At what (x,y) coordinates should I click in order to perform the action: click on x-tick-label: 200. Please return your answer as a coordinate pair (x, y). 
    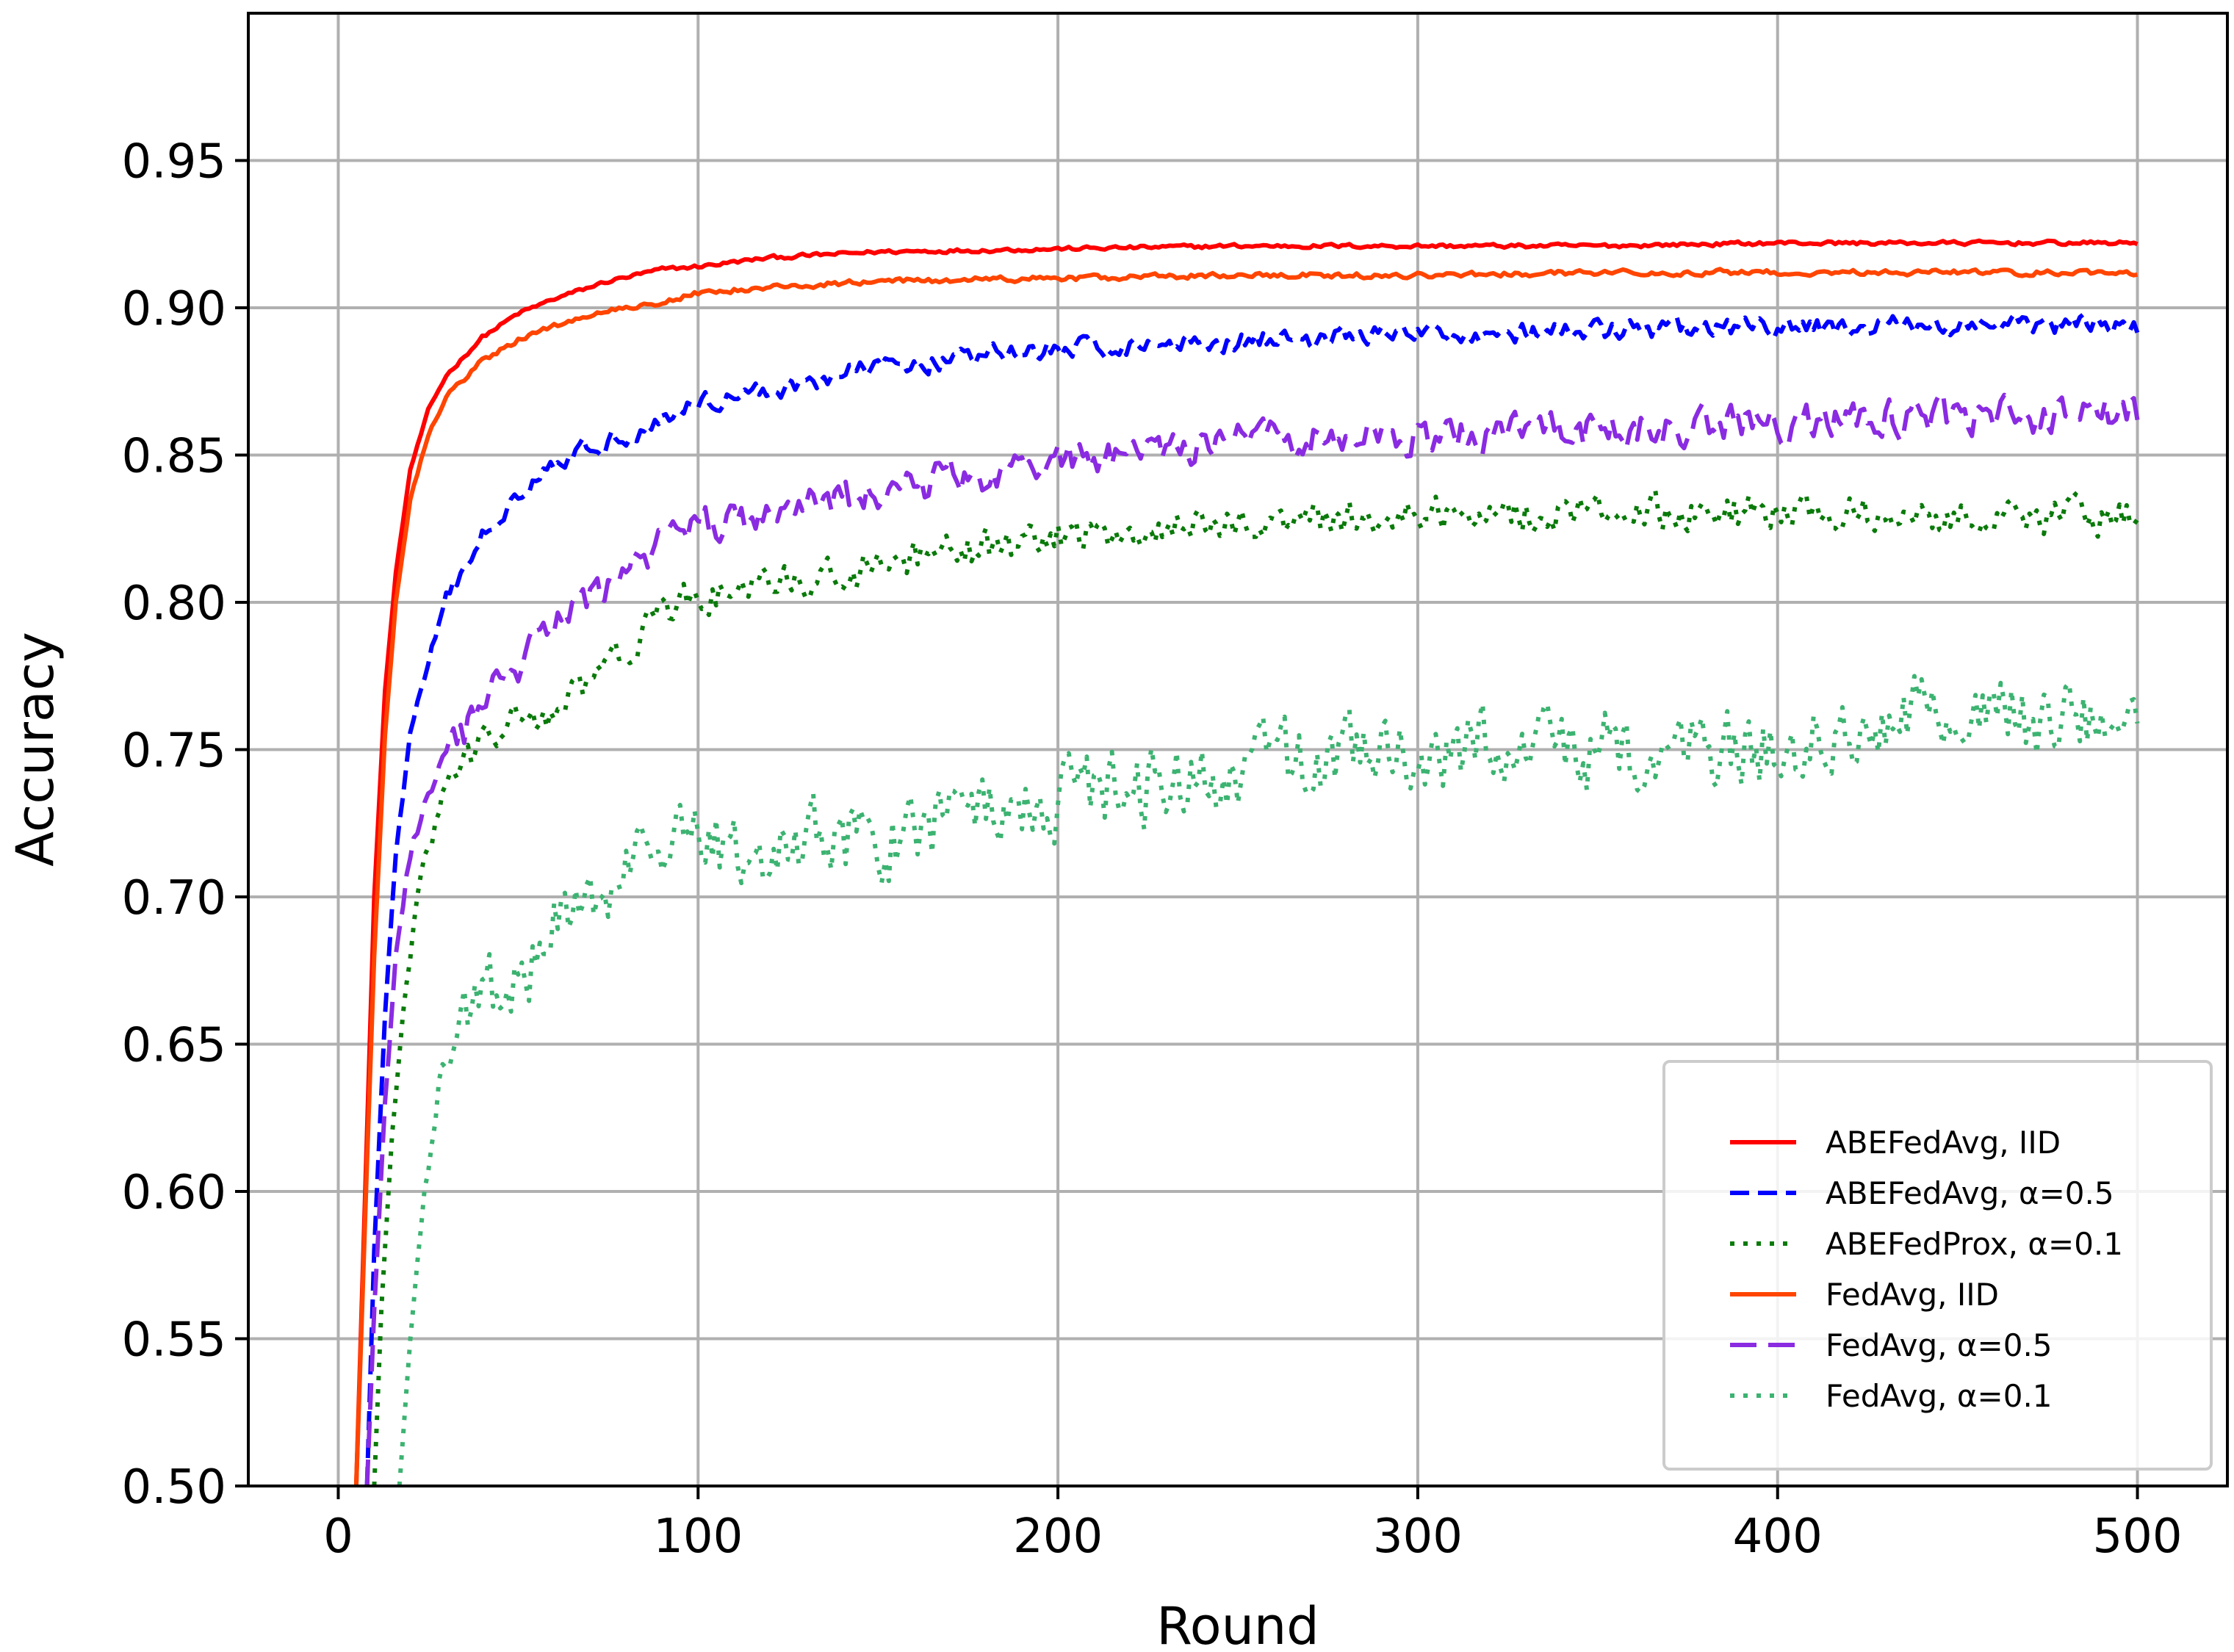
    Looking at the image, I should click on (1058, 1536).